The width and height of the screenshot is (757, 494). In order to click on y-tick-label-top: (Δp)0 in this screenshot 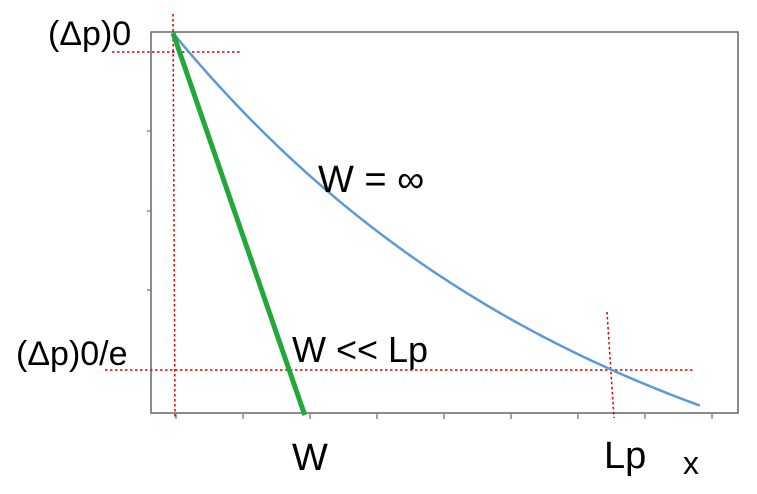, I will do `click(89, 34)`.